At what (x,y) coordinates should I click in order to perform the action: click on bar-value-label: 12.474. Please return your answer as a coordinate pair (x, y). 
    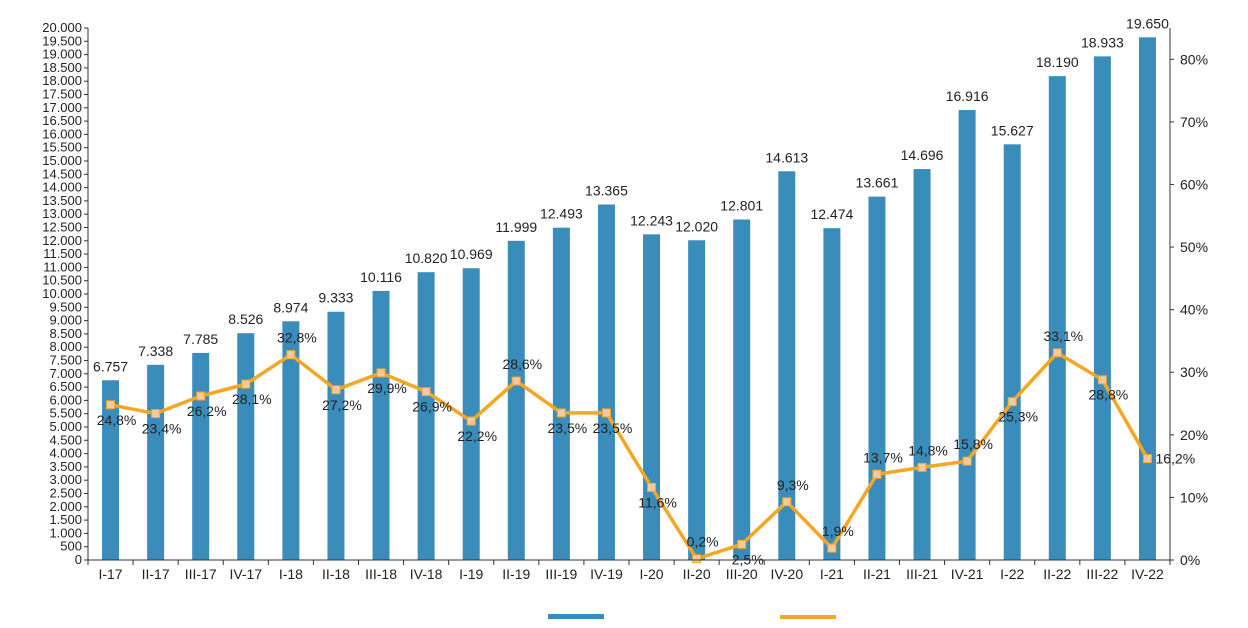
    Looking at the image, I should click on (831, 214).